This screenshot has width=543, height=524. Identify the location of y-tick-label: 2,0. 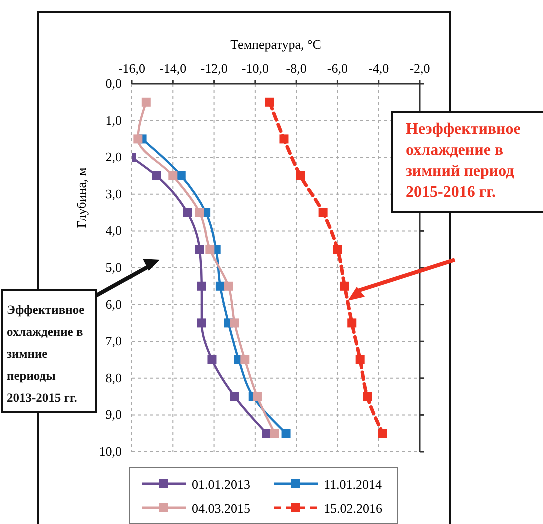
(114, 157).